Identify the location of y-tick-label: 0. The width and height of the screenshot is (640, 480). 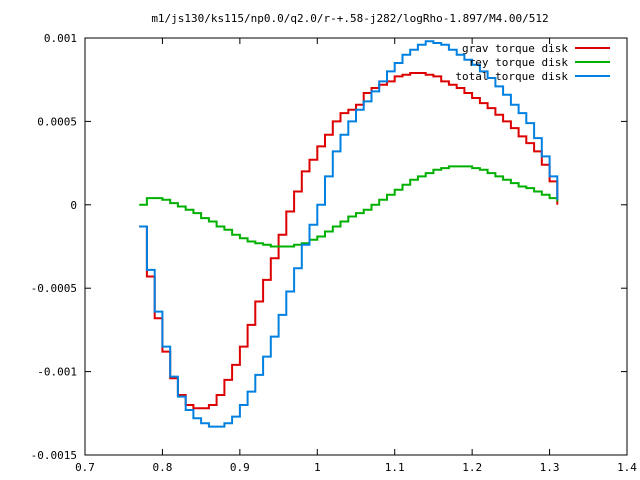
(73, 205).